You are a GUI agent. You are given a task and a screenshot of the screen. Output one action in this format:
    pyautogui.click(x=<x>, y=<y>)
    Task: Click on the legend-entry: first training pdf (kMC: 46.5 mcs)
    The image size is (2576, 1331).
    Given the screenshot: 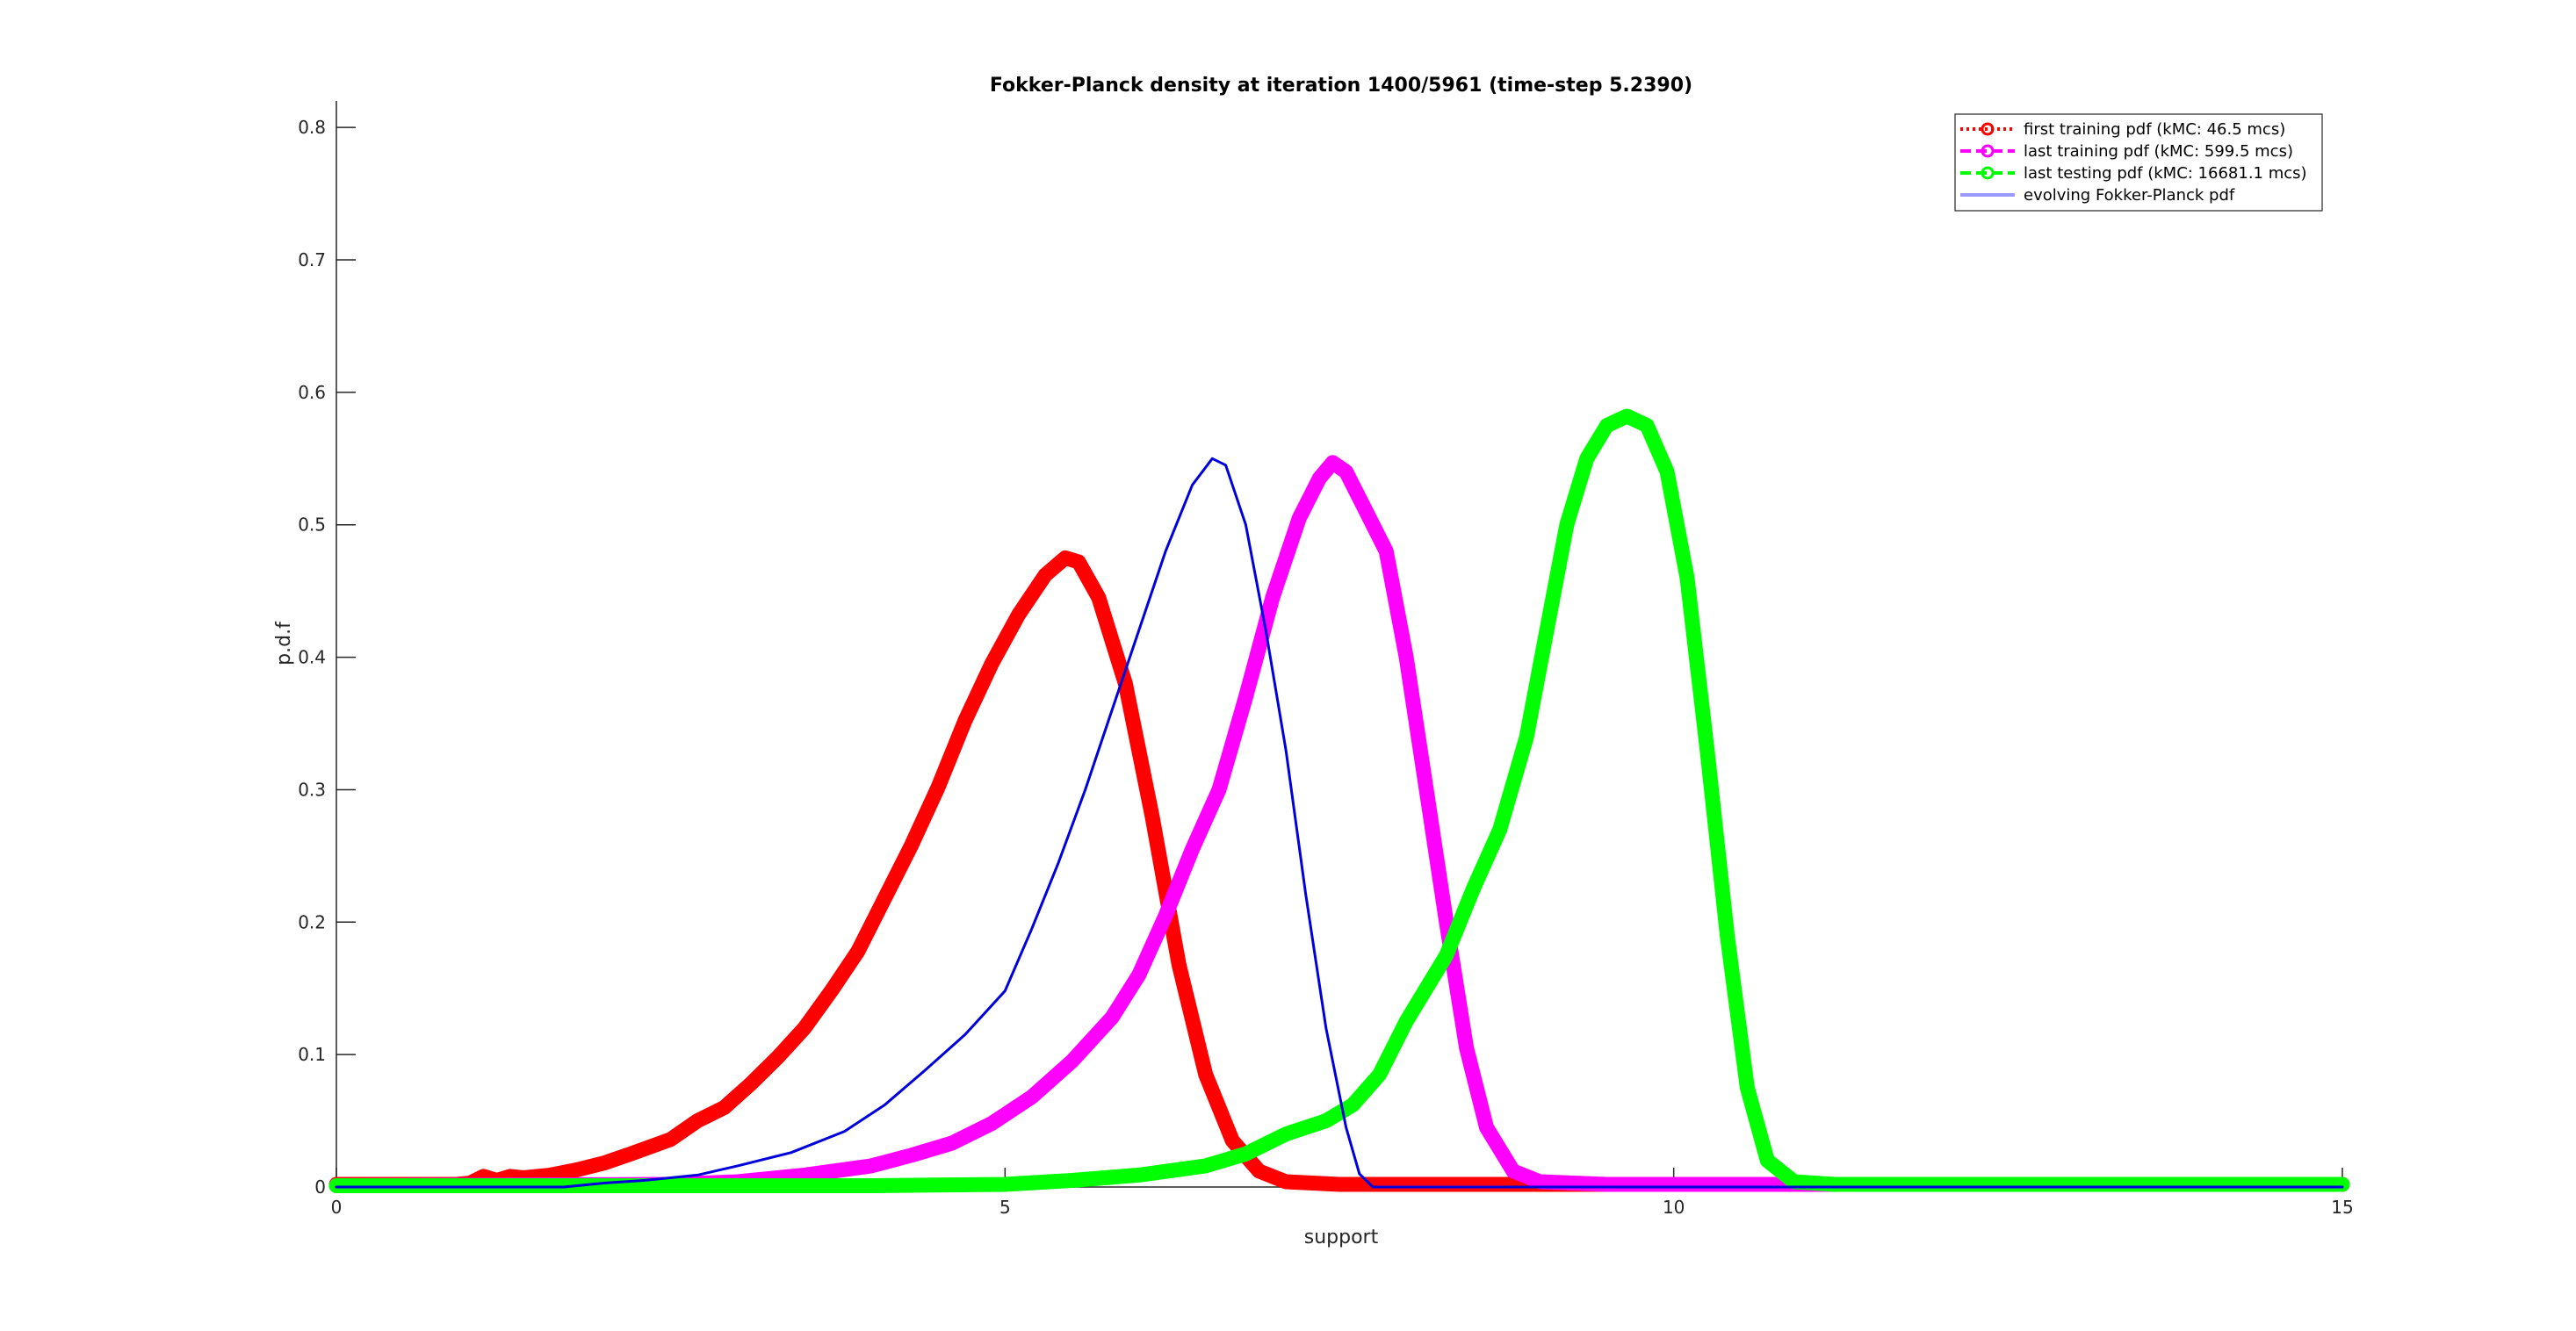 What is the action you would take?
    pyautogui.click(x=2154, y=129)
    